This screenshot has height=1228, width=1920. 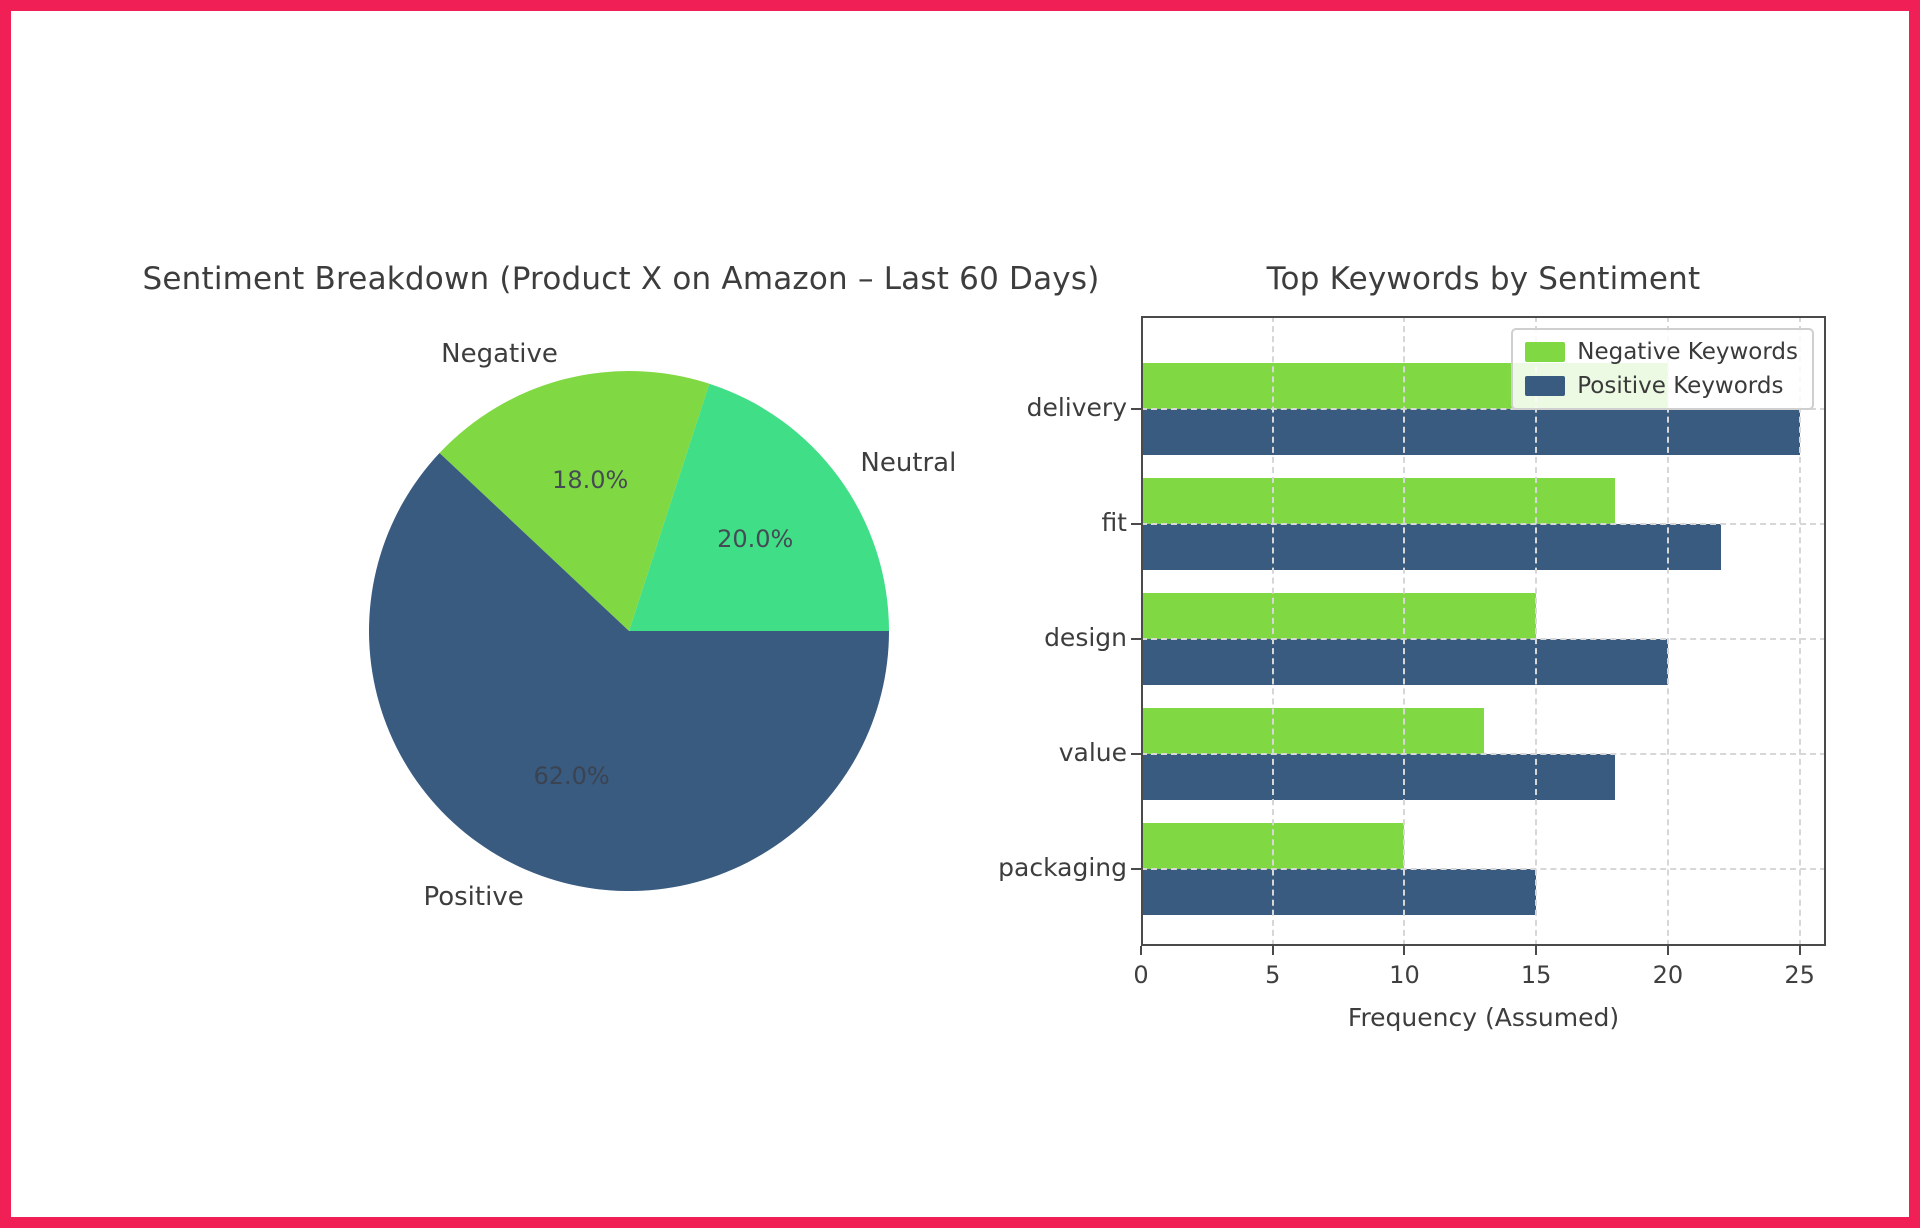 What do you see at coordinates (908, 462) in the screenshot?
I see `pie-label-neutral: Neutral` at bounding box center [908, 462].